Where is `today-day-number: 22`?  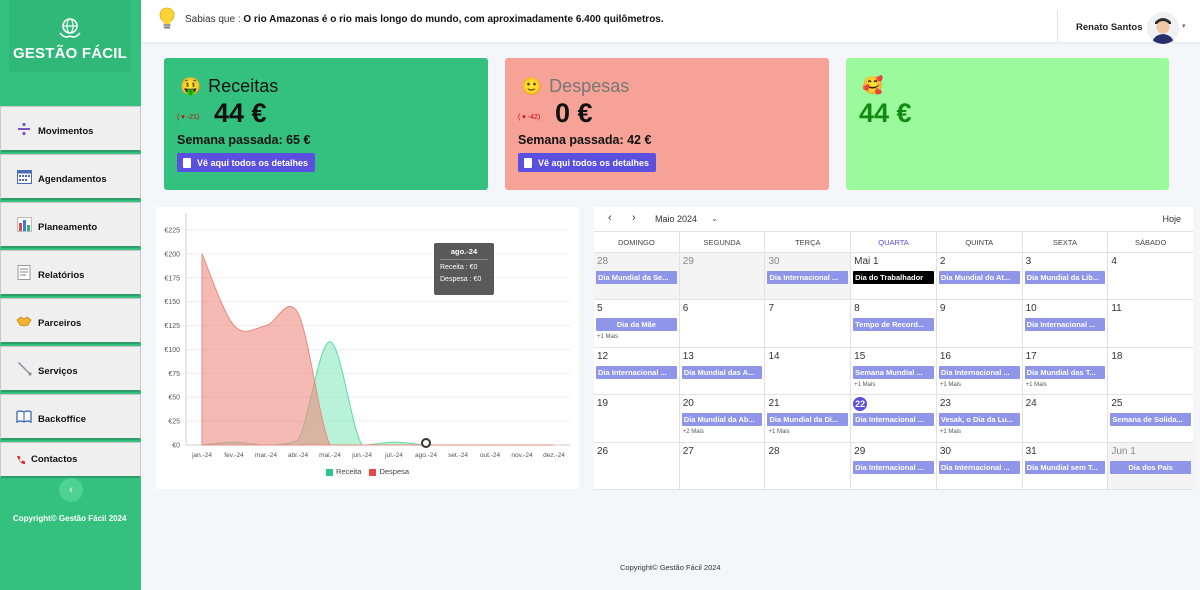 today-day-number: 22 is located at coordinates (860, 404).